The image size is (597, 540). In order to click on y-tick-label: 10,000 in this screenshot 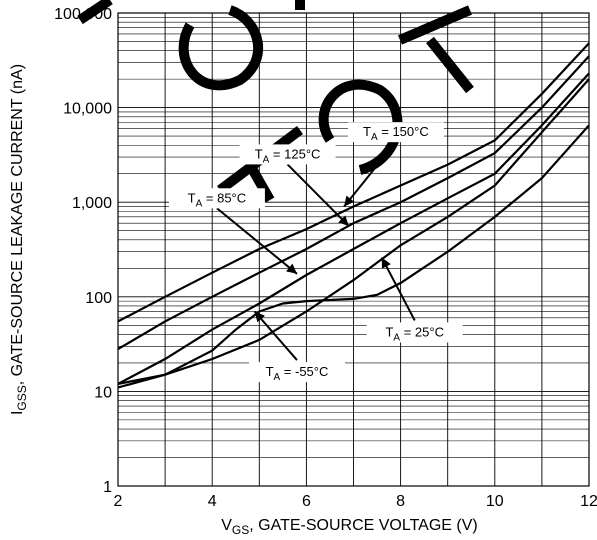, I will do `click(87, 109)`.